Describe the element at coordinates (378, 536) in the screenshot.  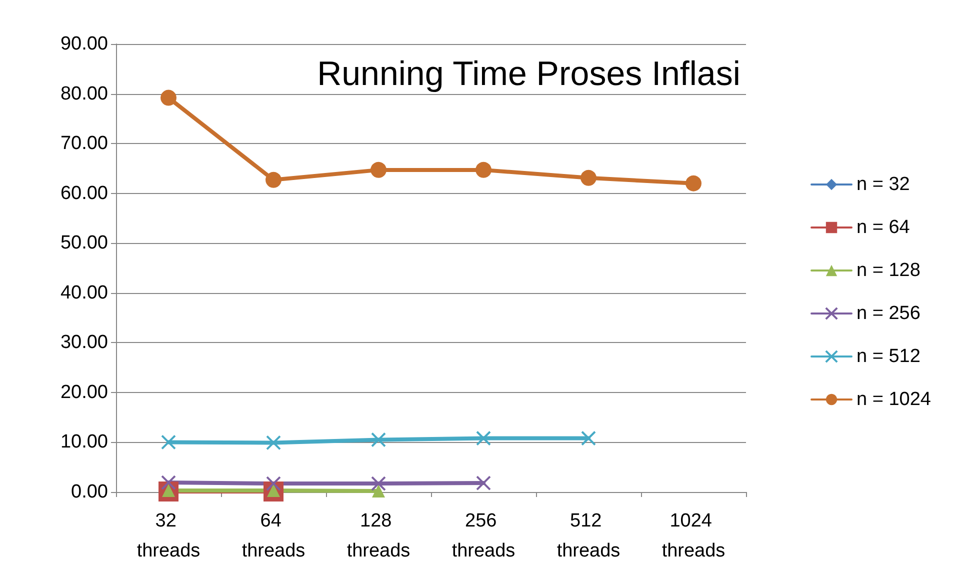
I see `x-tick-label: 128 threads` at that location.